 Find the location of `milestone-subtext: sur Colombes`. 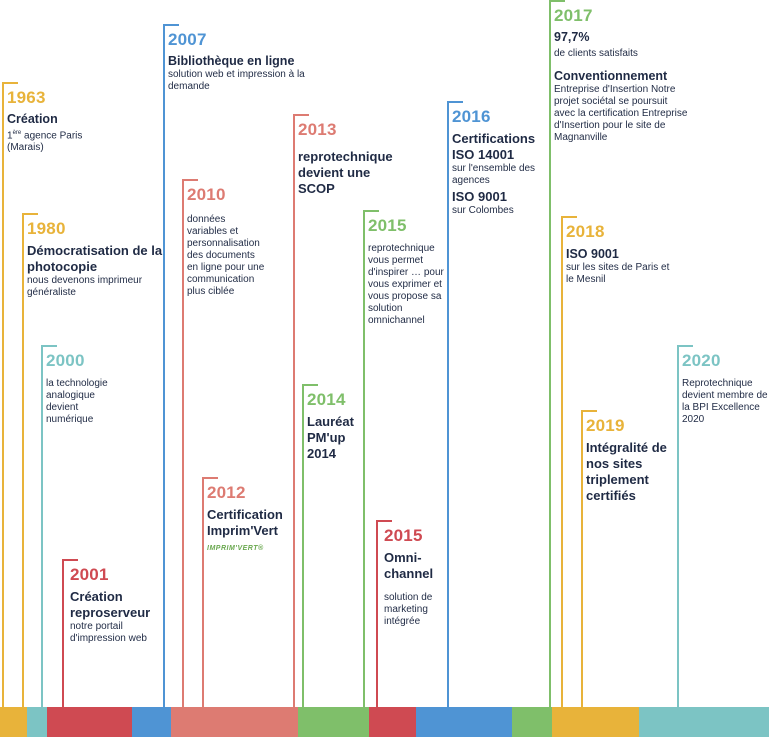

milestone-subtext: sur Colombes is located at coordinates (483, 210).